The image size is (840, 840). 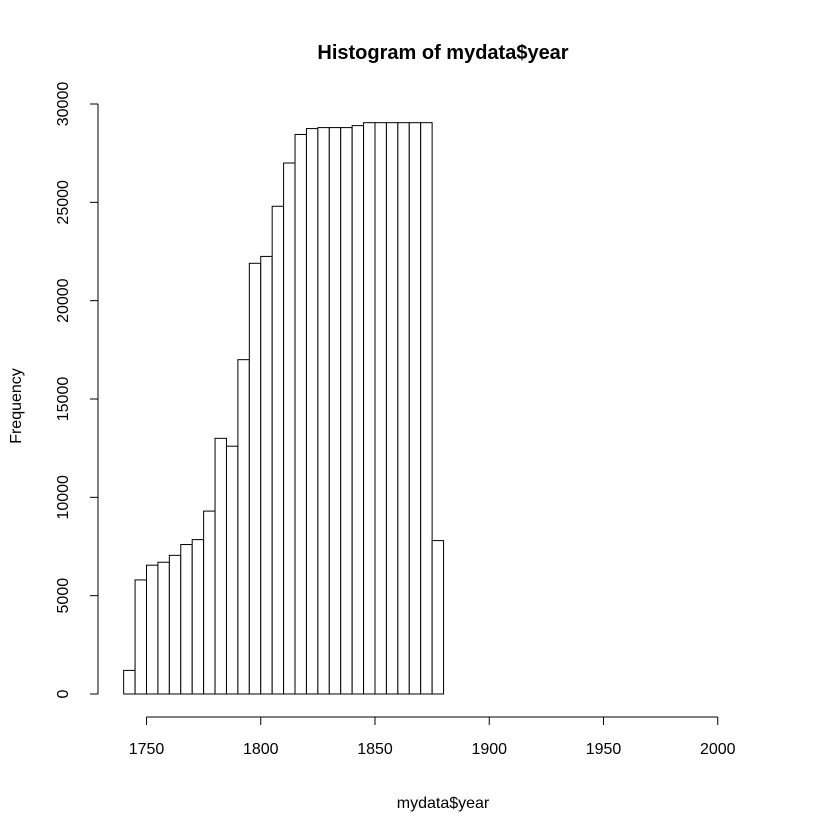 What do you see at coordinates (718, 749) in the screenshot?
I see `x-tick-label: 2000` at bounding box center [718, 749].